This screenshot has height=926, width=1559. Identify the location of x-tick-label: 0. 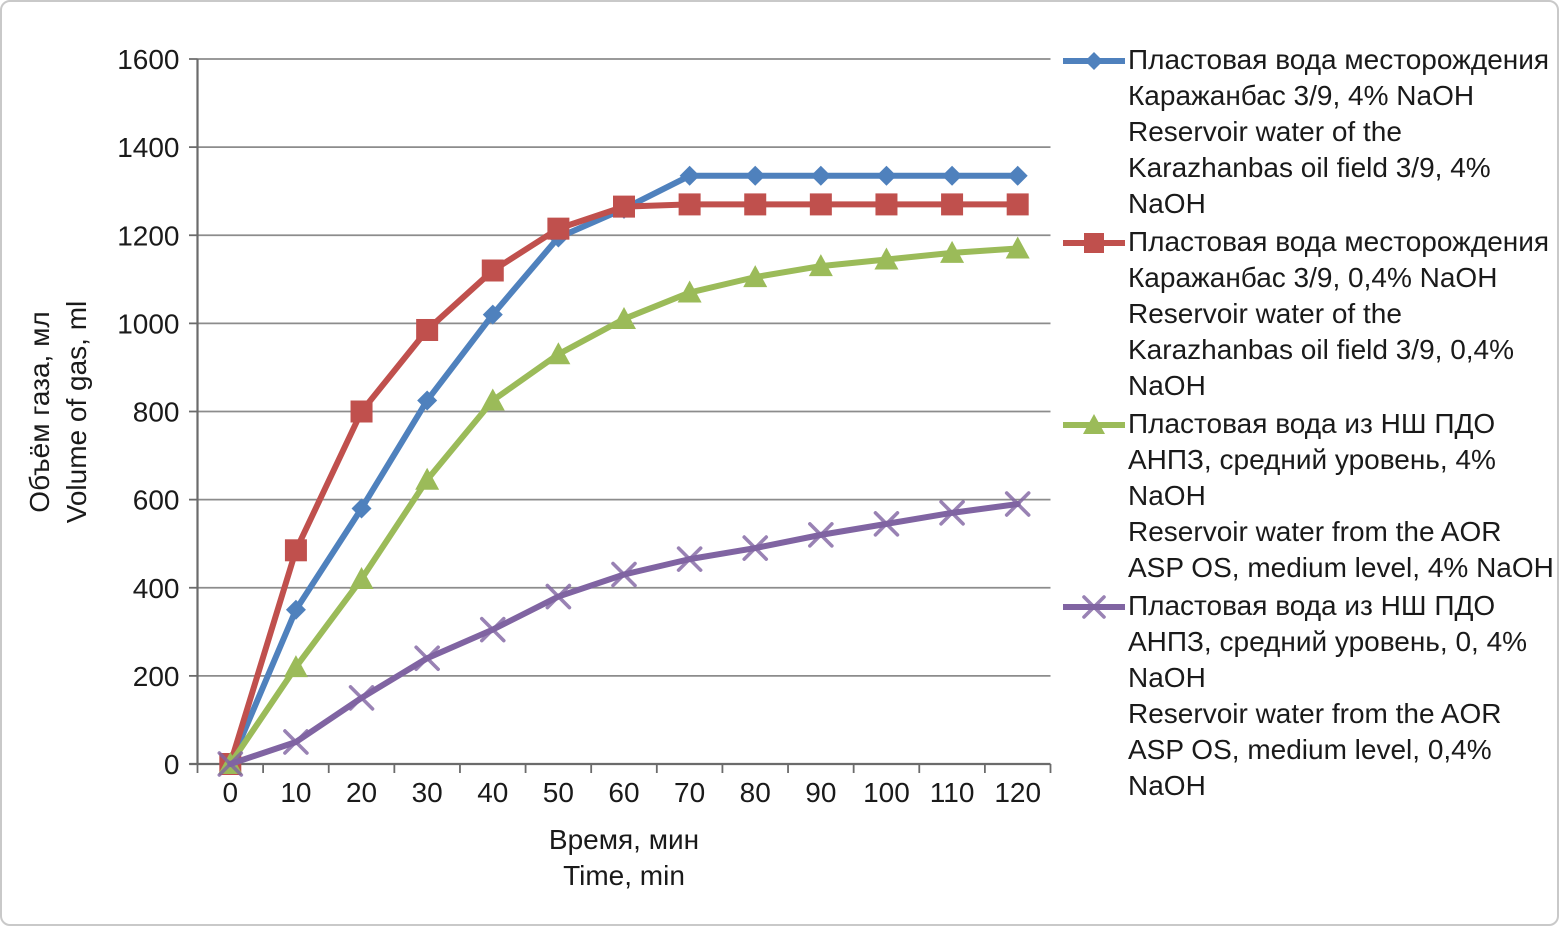
(231, 792).